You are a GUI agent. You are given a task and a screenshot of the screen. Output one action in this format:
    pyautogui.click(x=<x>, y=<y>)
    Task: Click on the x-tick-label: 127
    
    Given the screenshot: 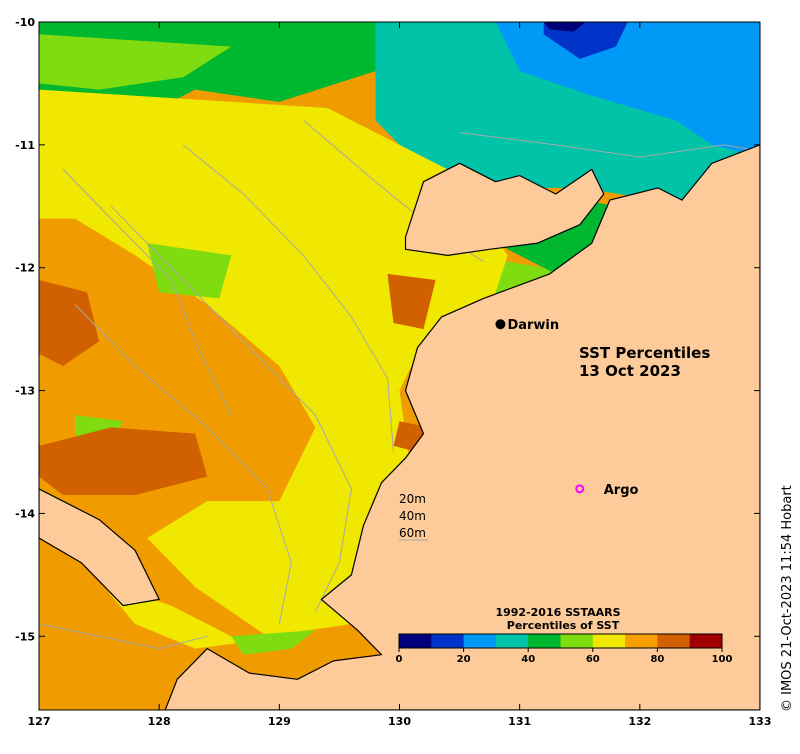 What is the action you would take?
    pyautogui.click(x=39, y=721)
    